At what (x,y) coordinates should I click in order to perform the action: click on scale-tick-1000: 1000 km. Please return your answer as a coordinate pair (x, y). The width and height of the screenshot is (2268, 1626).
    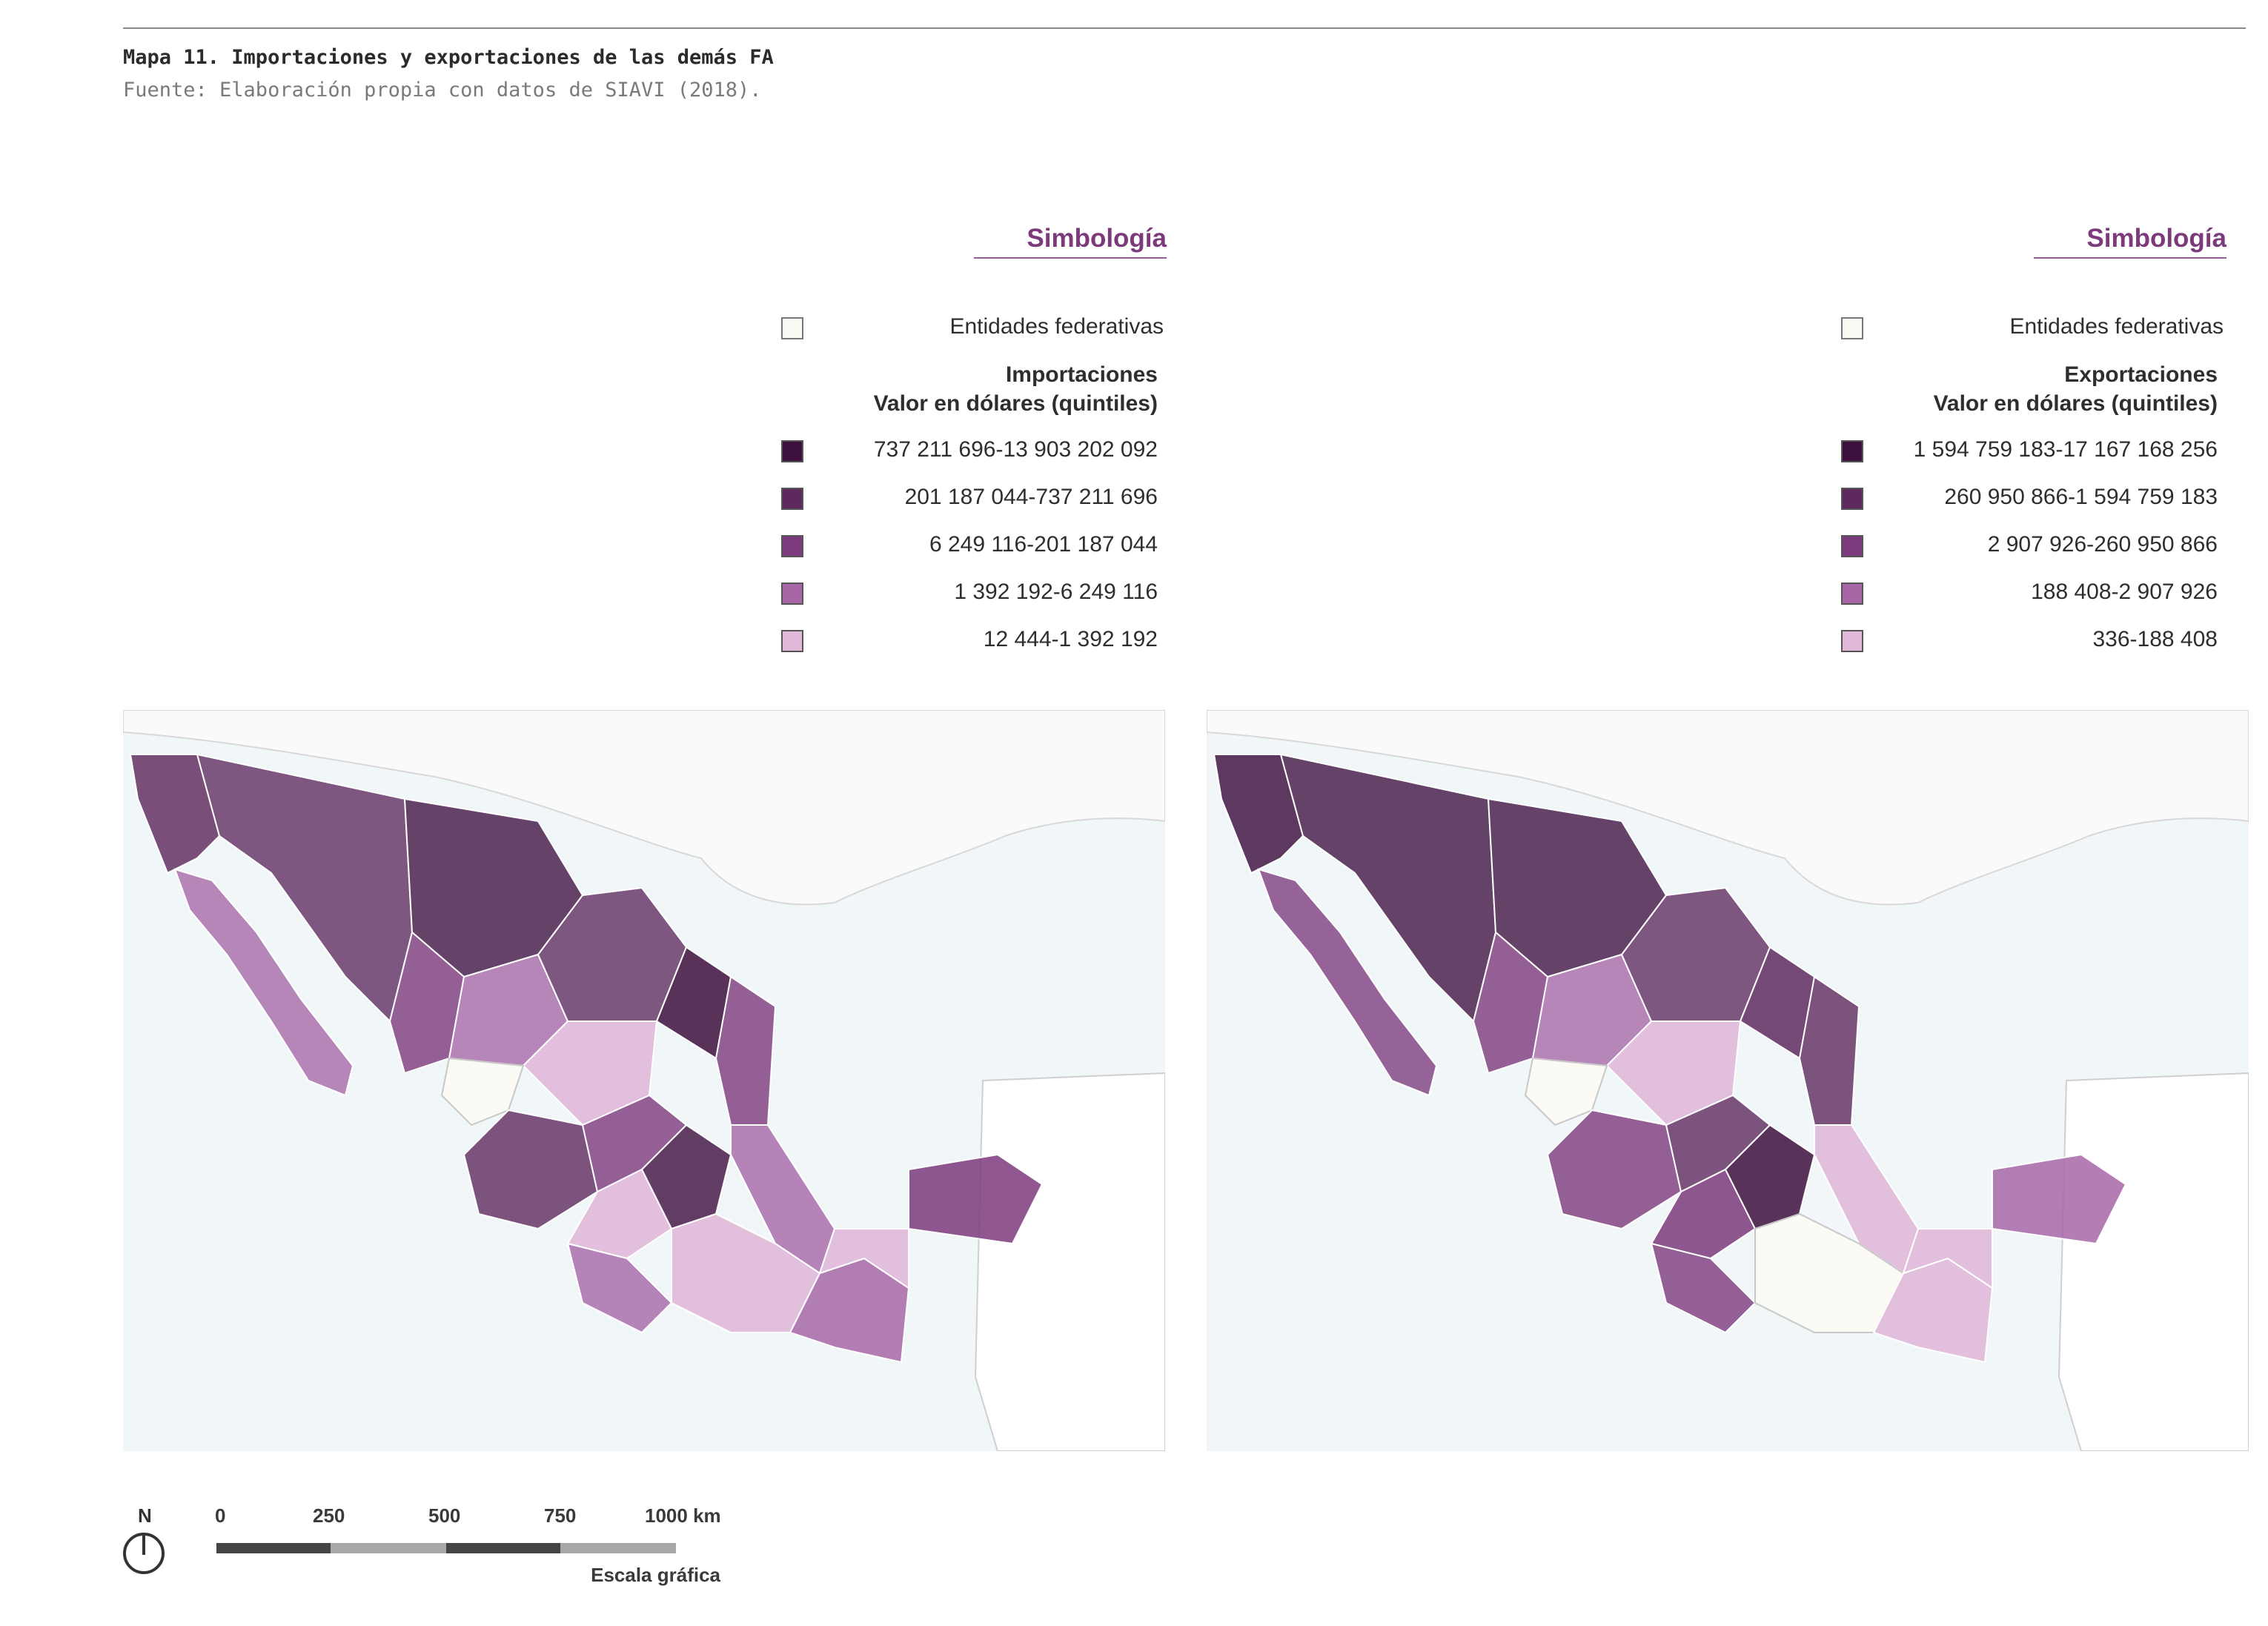
    Looking at the image, I should click on (683, 1515).